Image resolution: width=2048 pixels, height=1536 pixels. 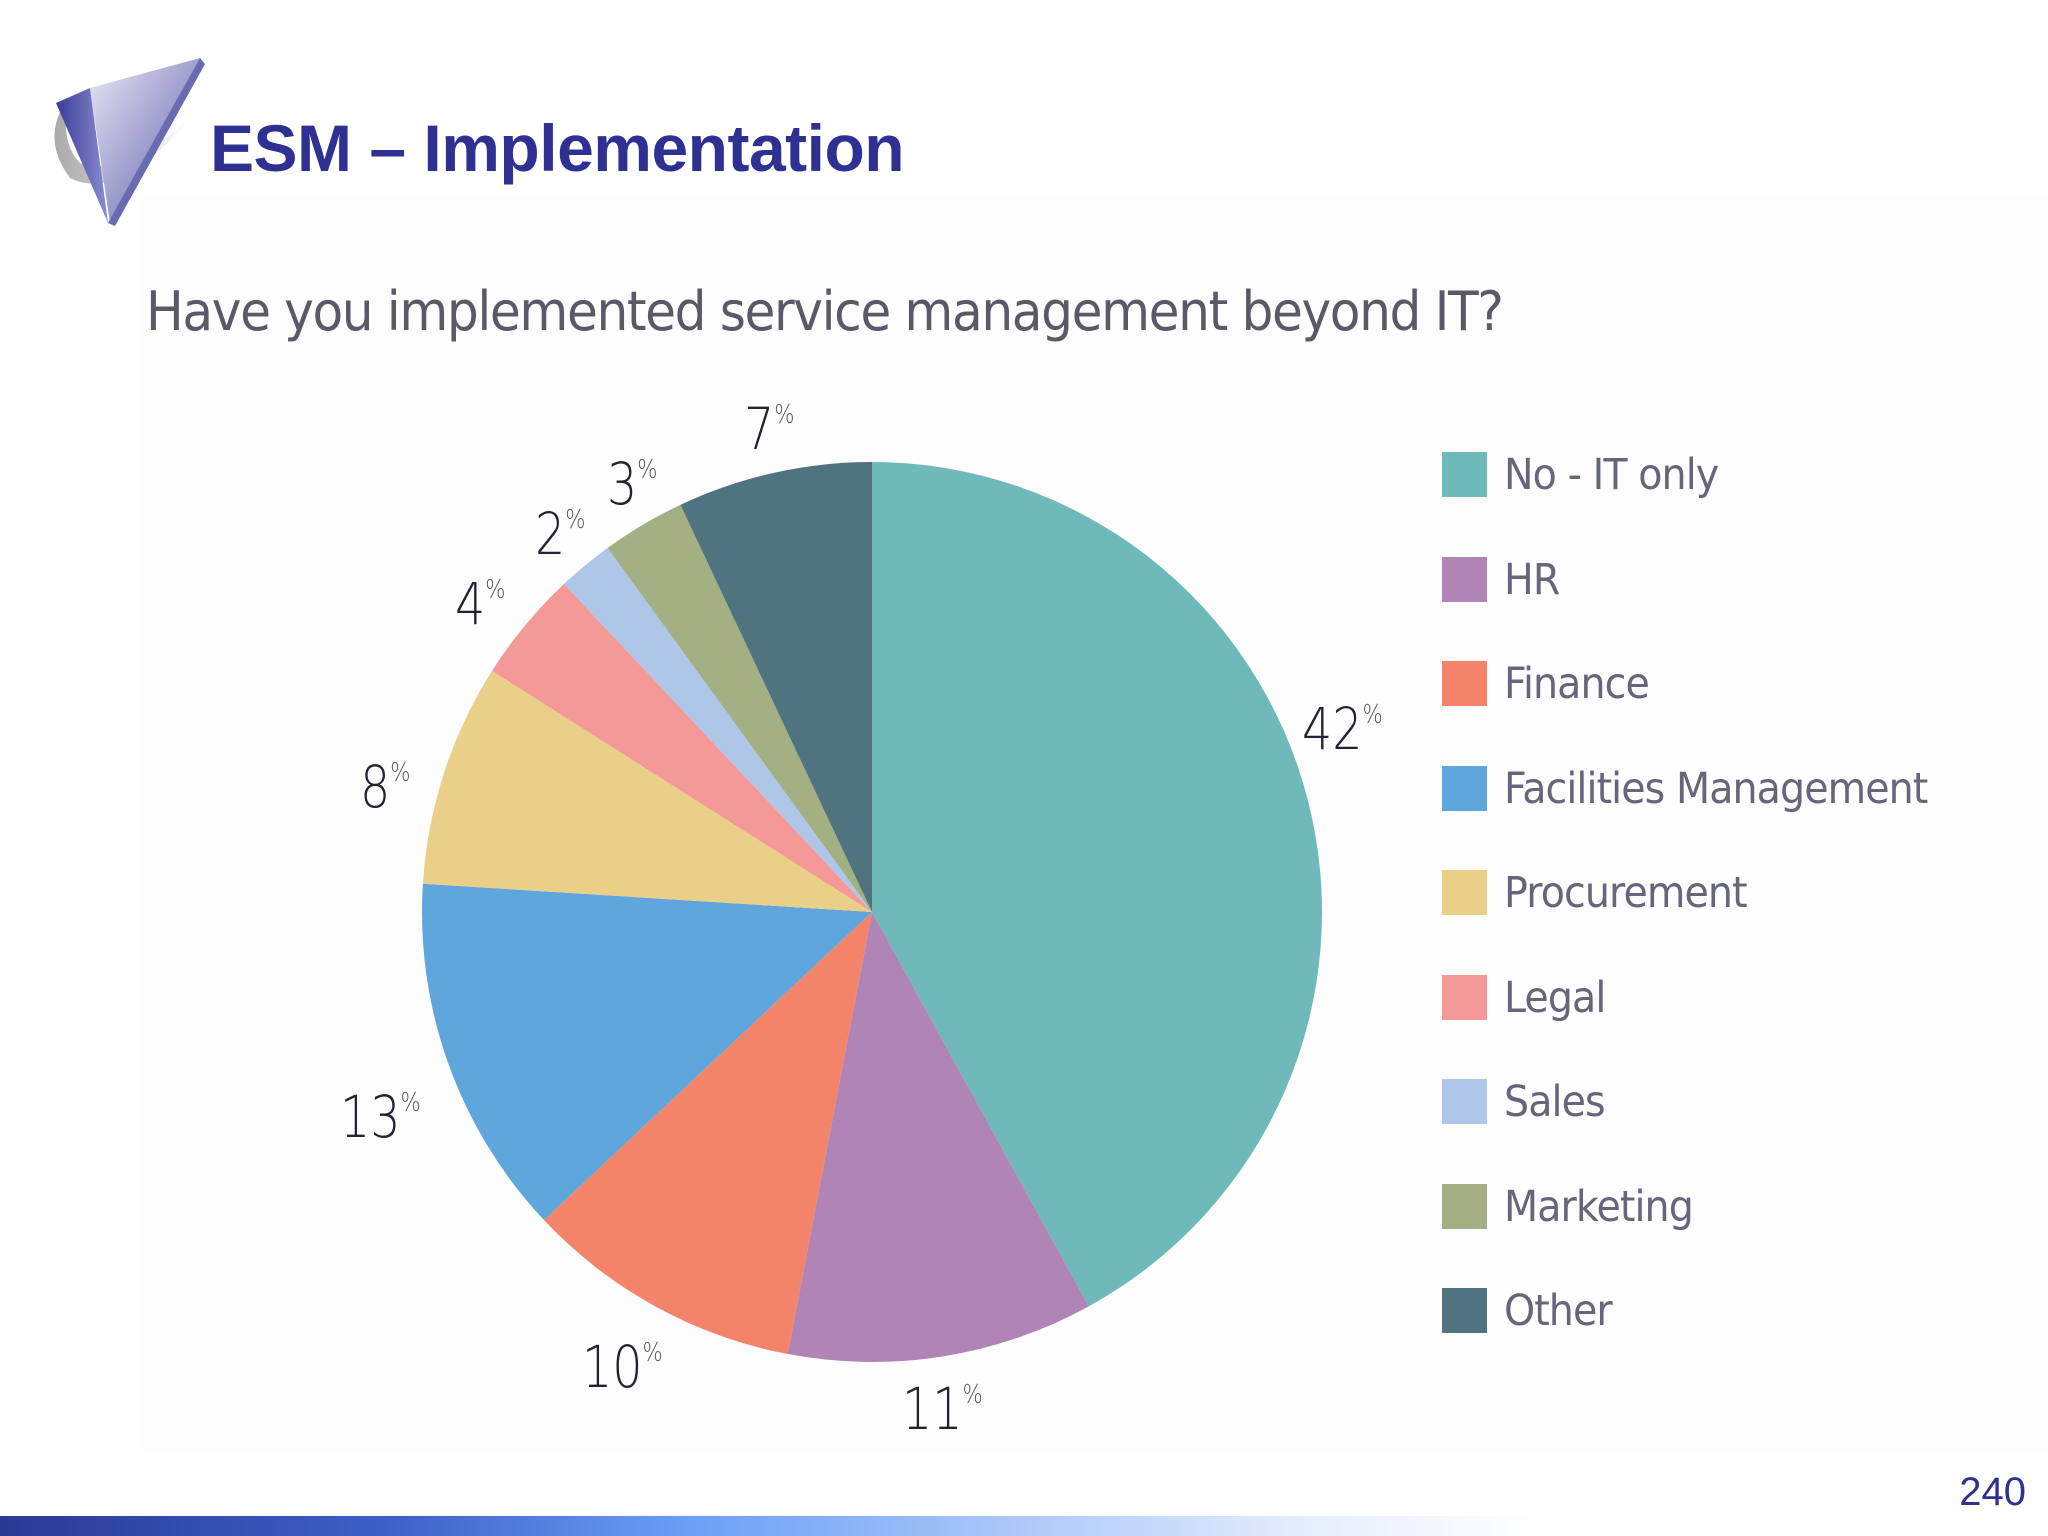 I want to click on slice-value-label: 7%, so click(x=769, y=429).